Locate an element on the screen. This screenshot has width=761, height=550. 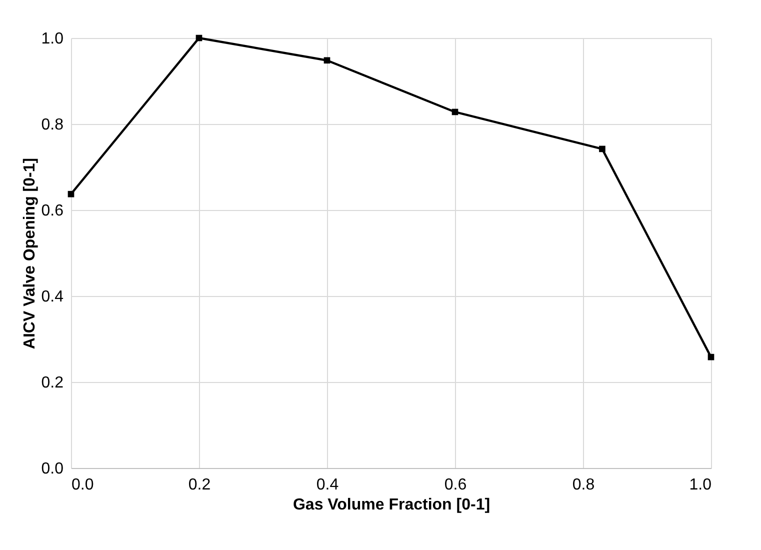
x-tick-label: 0.8 is located at coordinates (583, 485).